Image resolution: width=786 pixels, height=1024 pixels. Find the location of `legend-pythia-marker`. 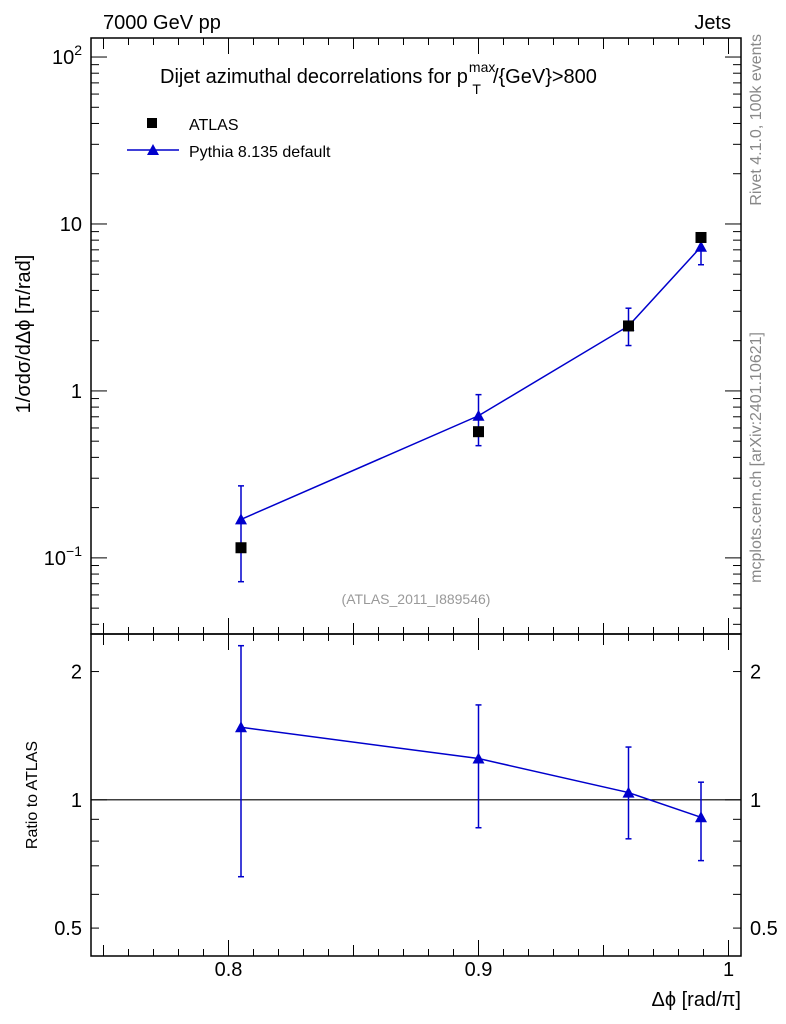

legend-pythia-marker is located at coordinates (153, 149).